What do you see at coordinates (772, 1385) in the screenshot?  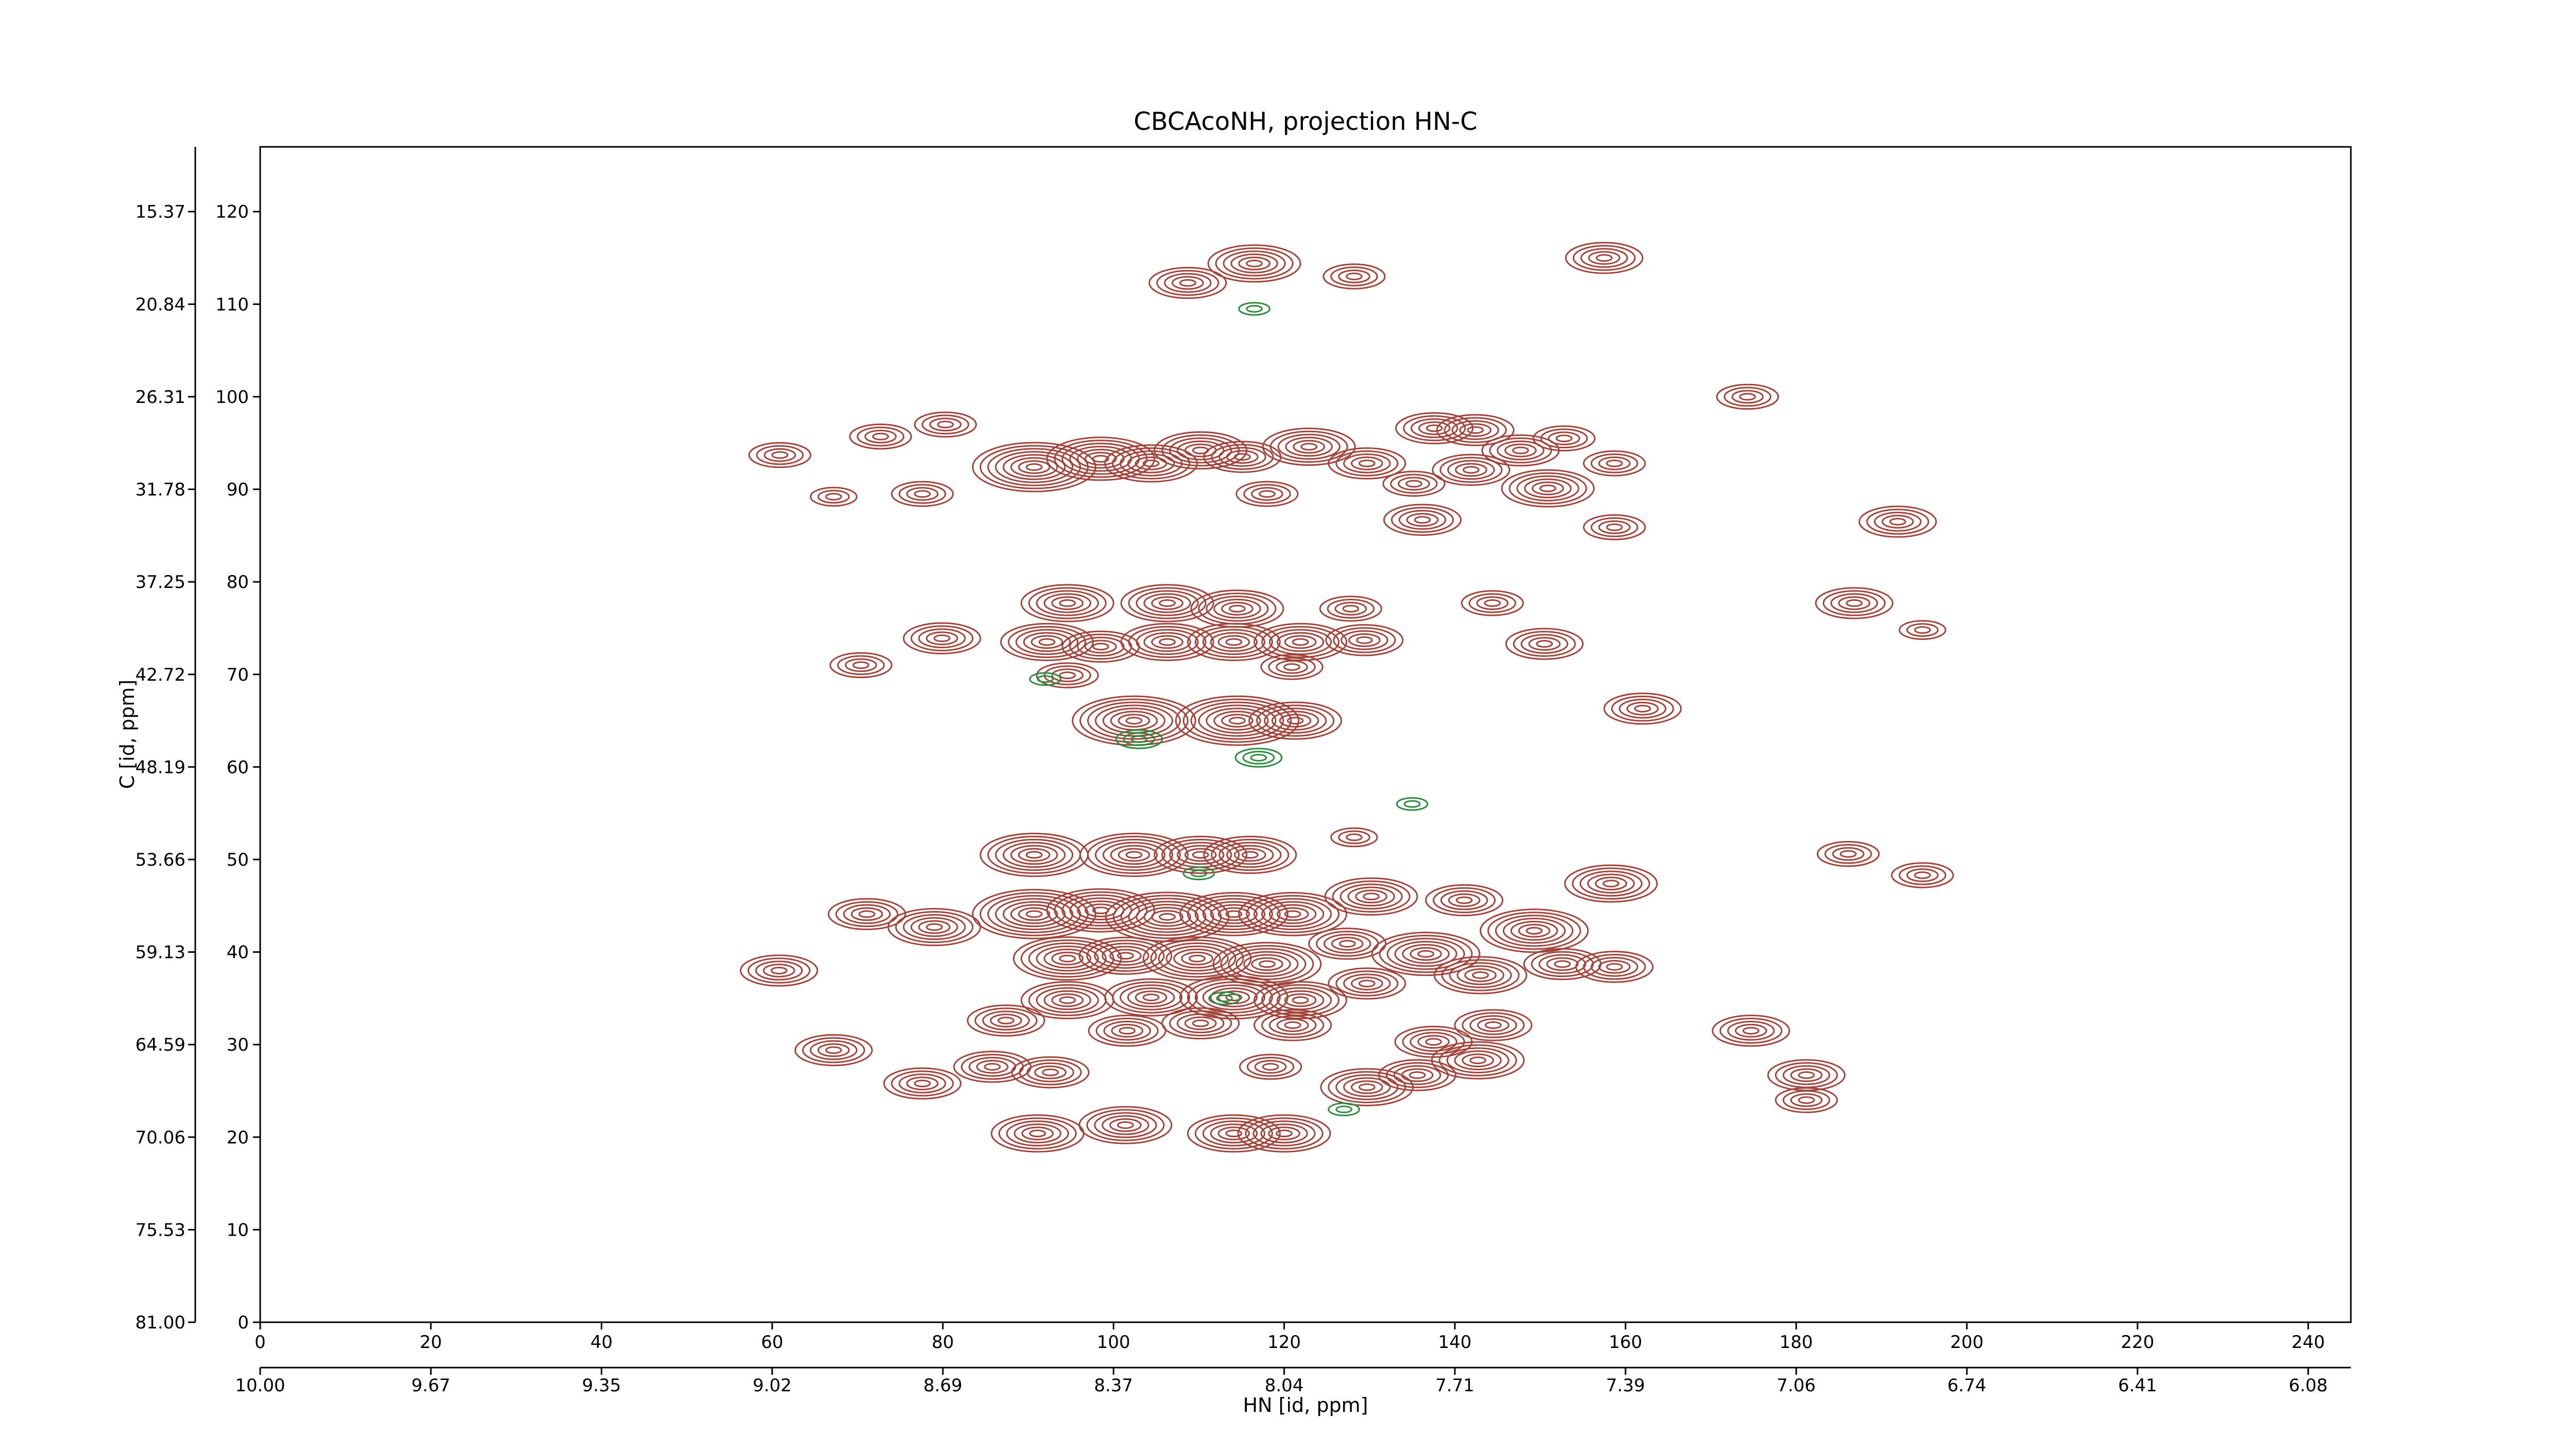 I see `x2-tick-label: 9.02` at bounding box center [772, 1385].